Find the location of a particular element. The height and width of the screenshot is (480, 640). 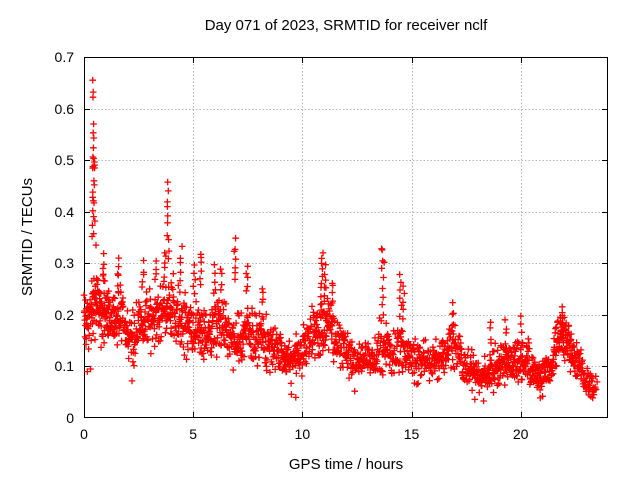

x-tick-label: 20 is located at coordinates (520, 434).